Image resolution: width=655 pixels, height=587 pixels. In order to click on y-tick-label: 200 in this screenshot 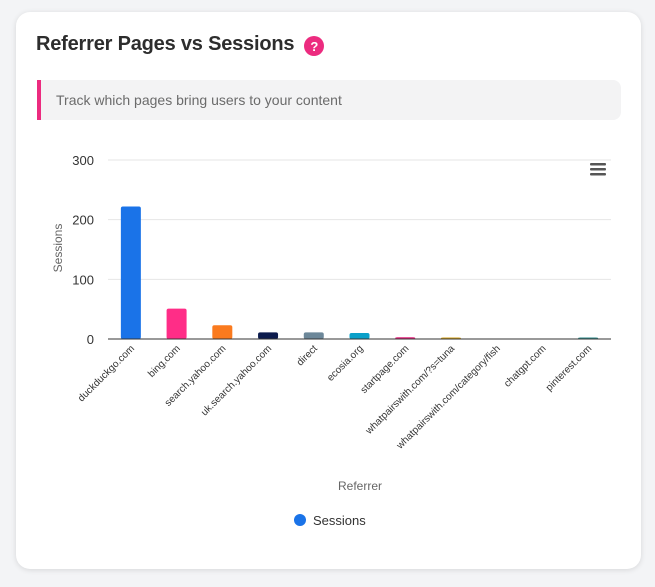, I will do `click(83, 220)`.